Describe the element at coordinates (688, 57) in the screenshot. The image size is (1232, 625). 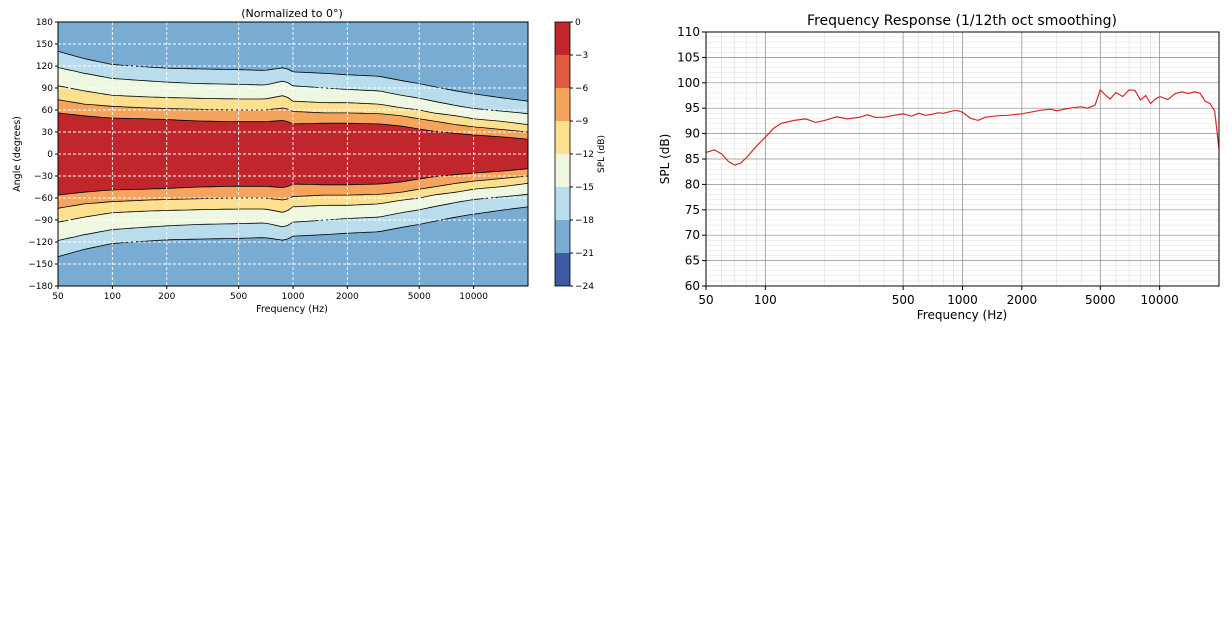
I see `fr-y-tick-label: 105` at that location.